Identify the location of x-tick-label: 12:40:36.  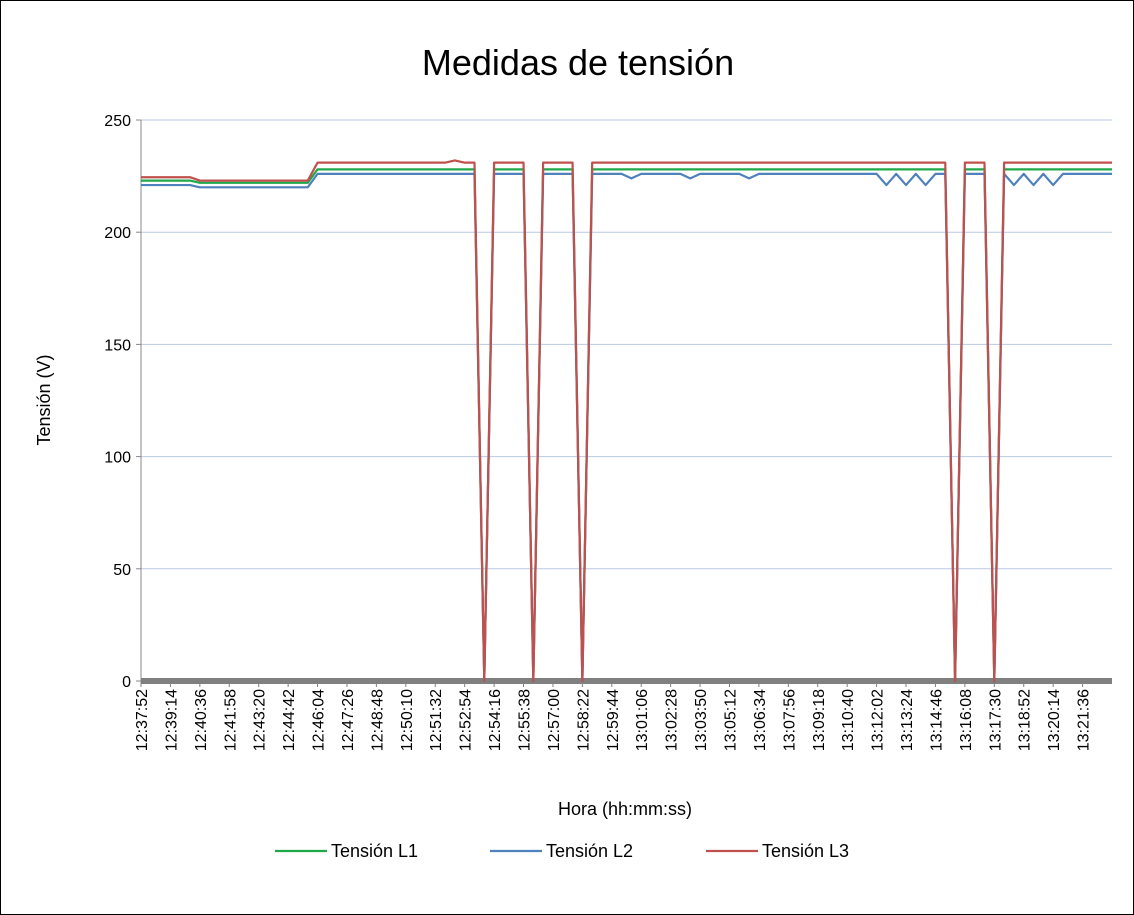
(201, 720).